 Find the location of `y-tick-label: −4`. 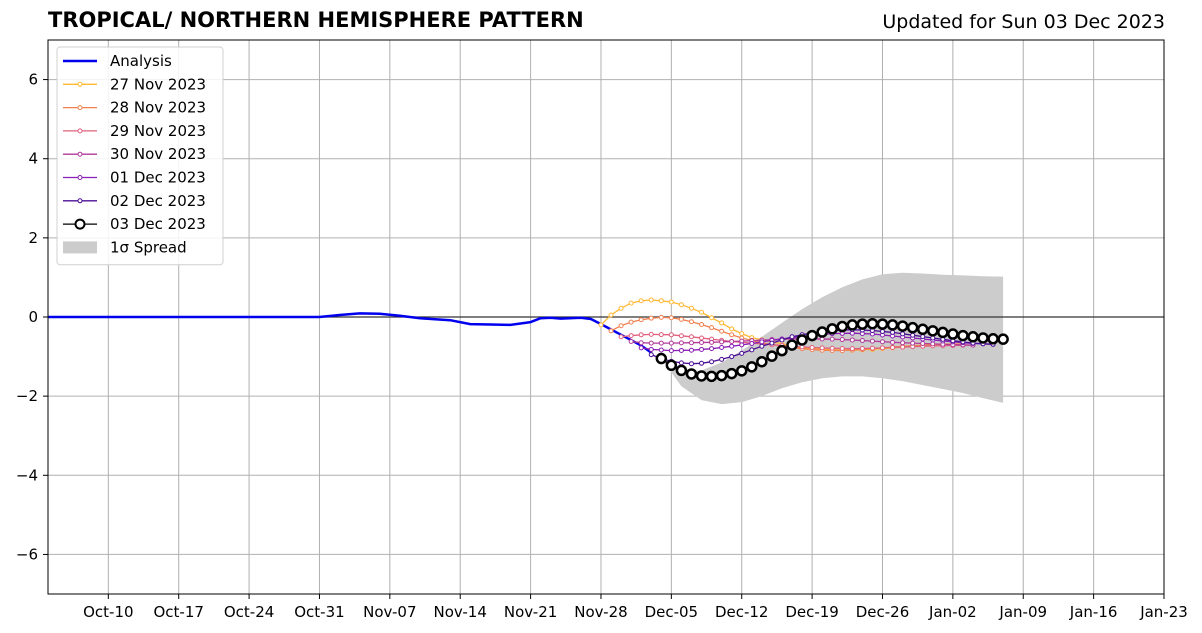

y-tick-label: −4 is located at coordinates (27, 475).